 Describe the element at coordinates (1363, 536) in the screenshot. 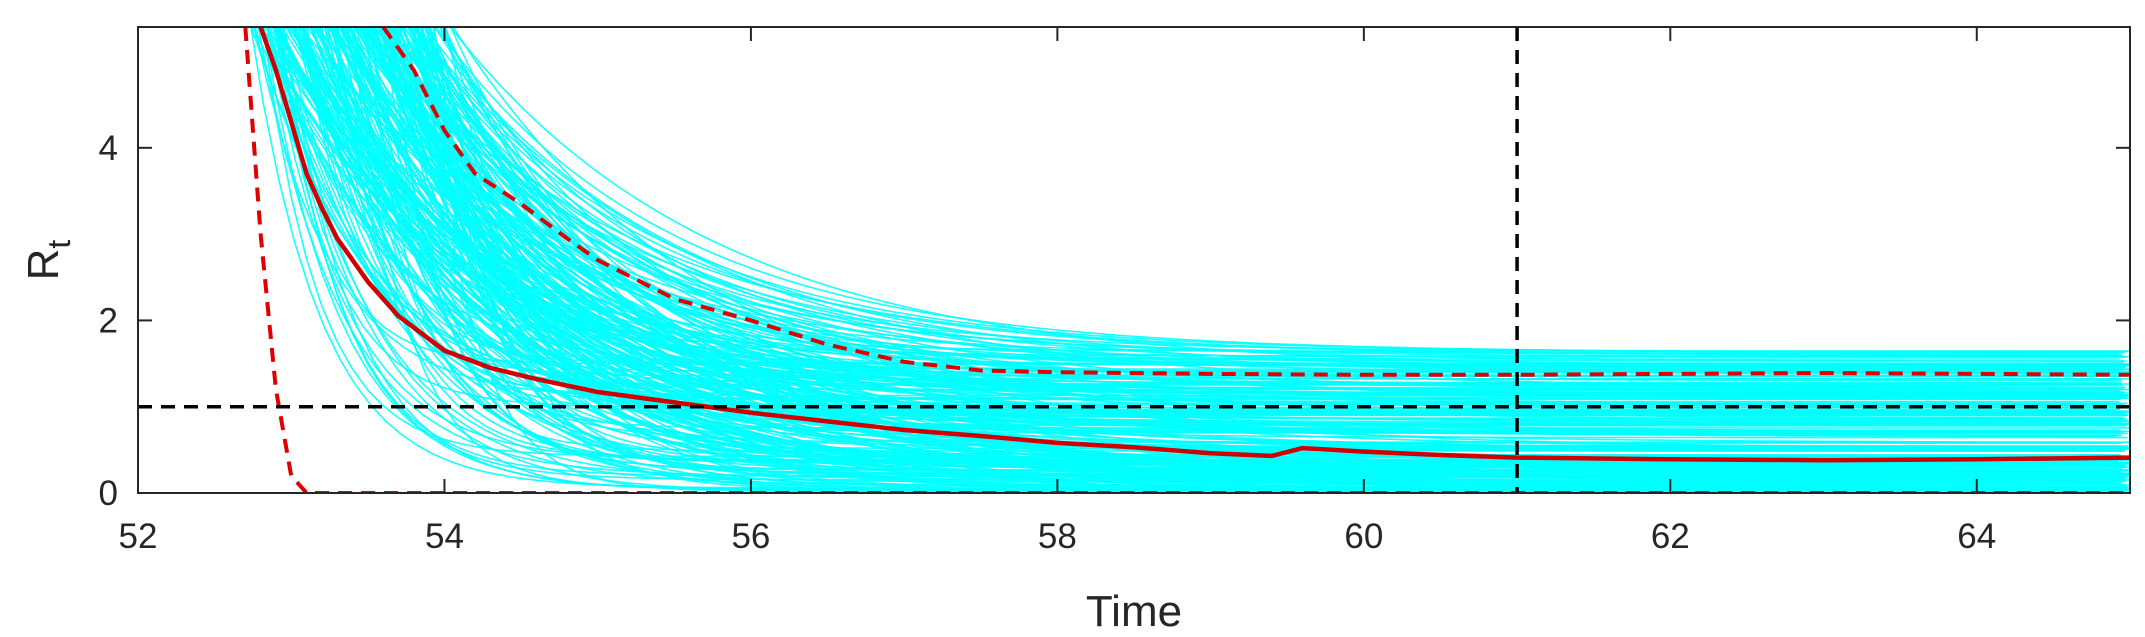

I see `x-tick-label: 60` at that location.